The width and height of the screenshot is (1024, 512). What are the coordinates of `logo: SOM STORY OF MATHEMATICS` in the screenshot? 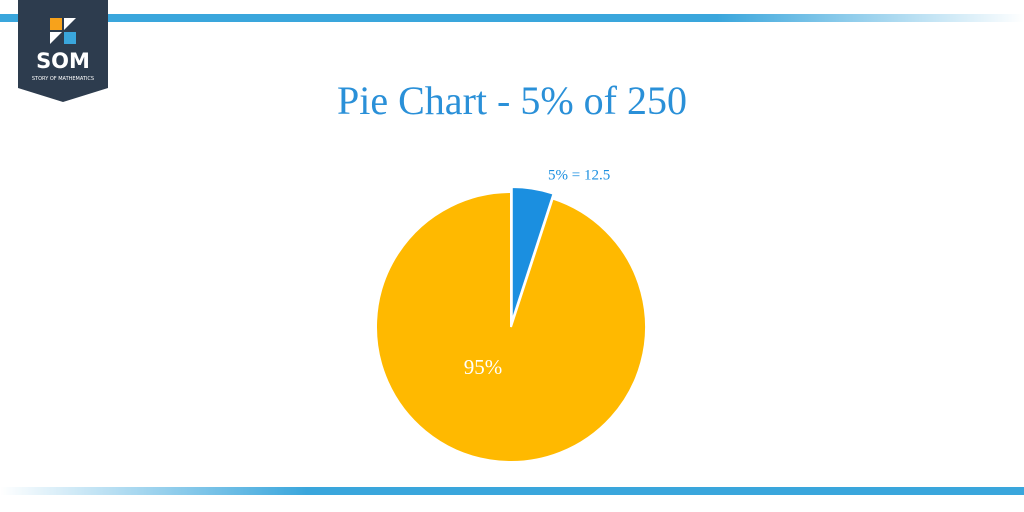 It's located at (63, 51).